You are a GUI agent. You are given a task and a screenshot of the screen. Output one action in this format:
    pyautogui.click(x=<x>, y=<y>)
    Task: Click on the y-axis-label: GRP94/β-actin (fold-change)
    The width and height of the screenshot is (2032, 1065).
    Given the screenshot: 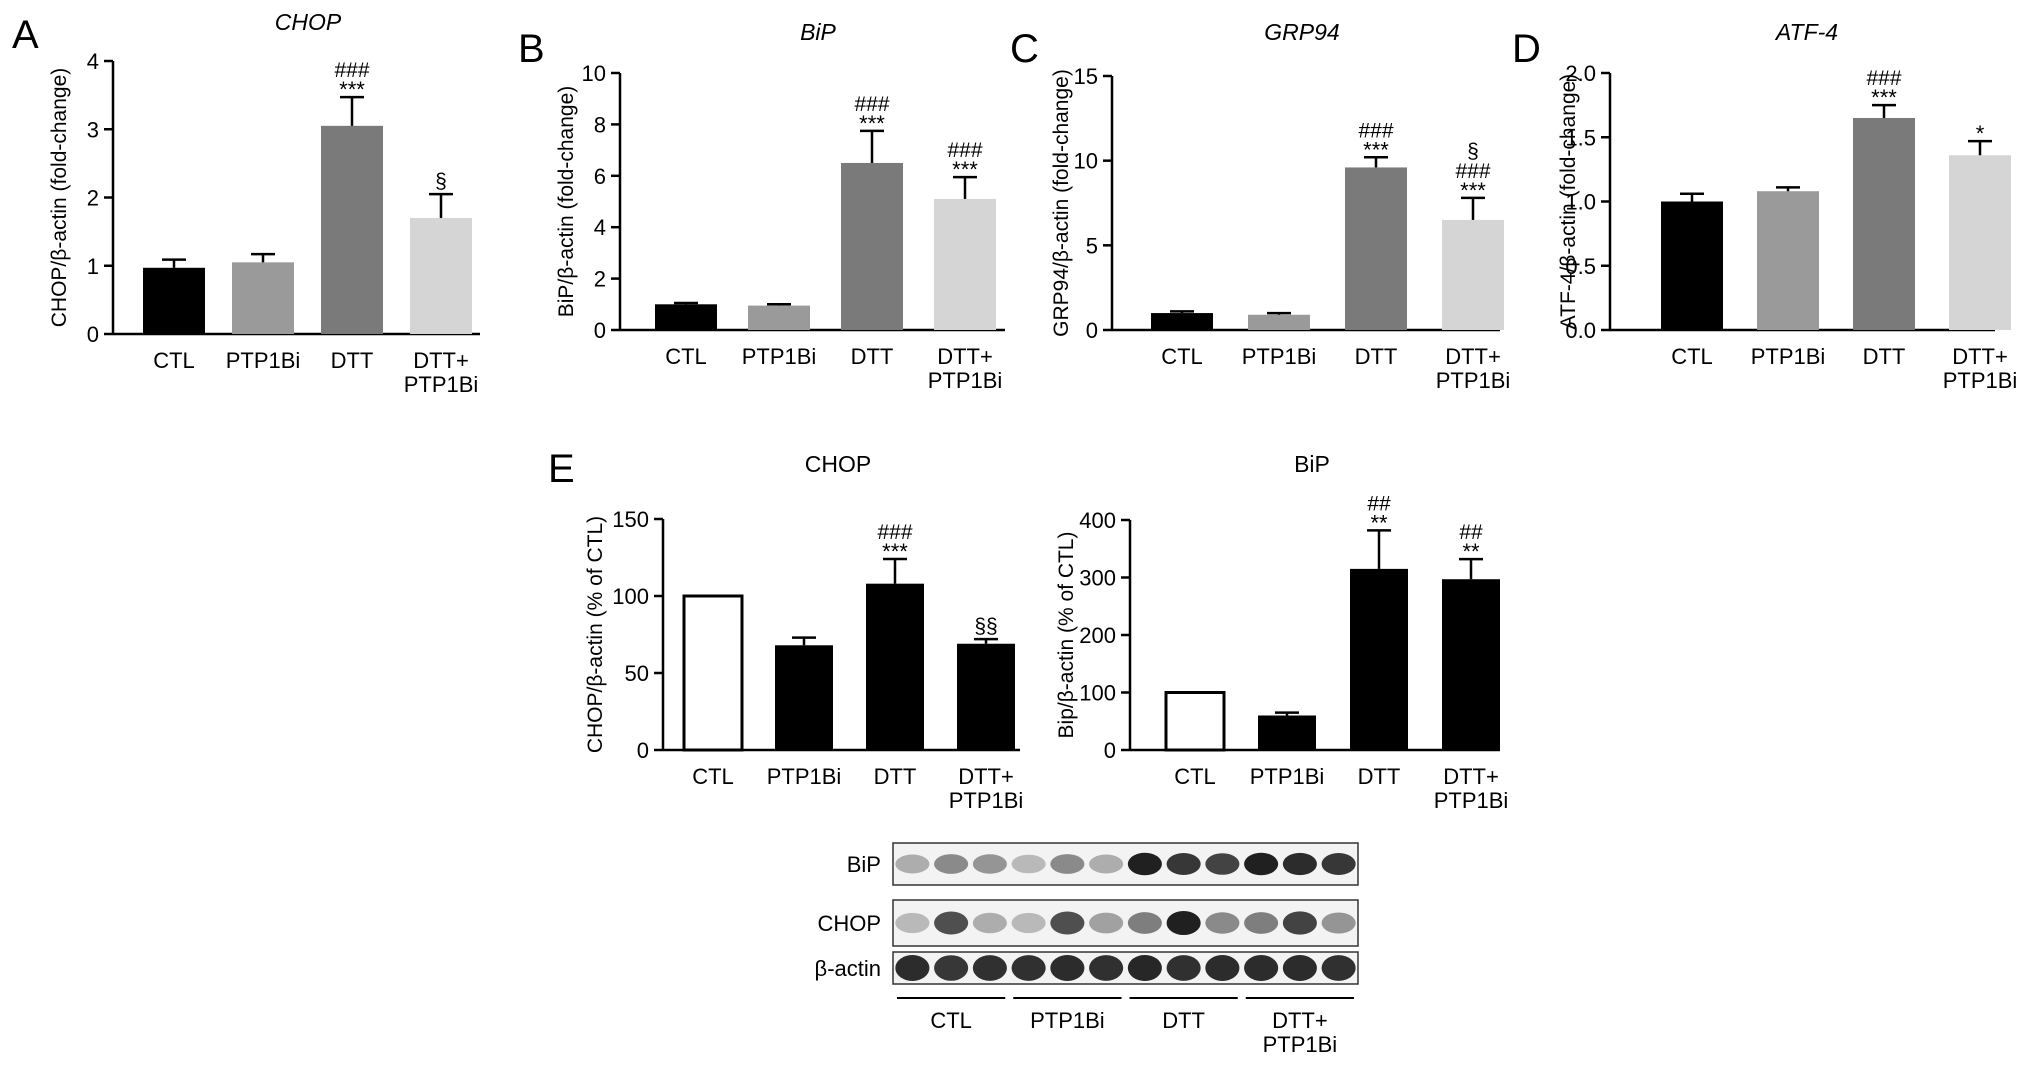 What is the action you would take?
    pyautogui.click(x=1061, y=203)
    